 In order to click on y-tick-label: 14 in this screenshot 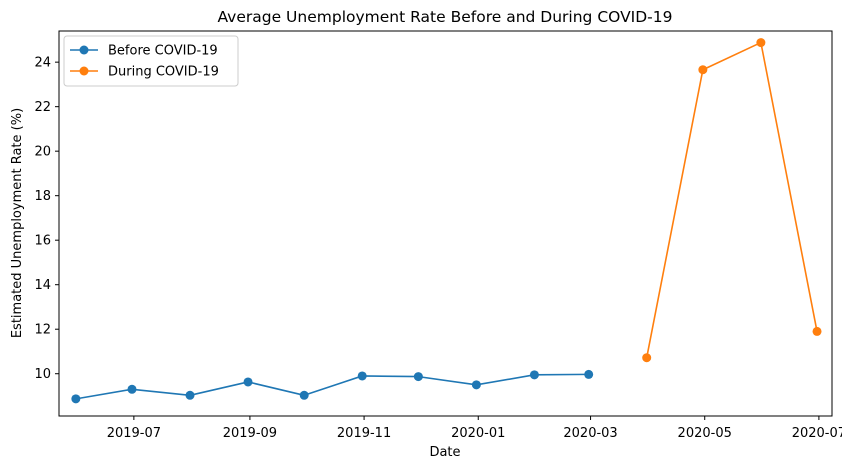, I will do `click(42, 285)`.